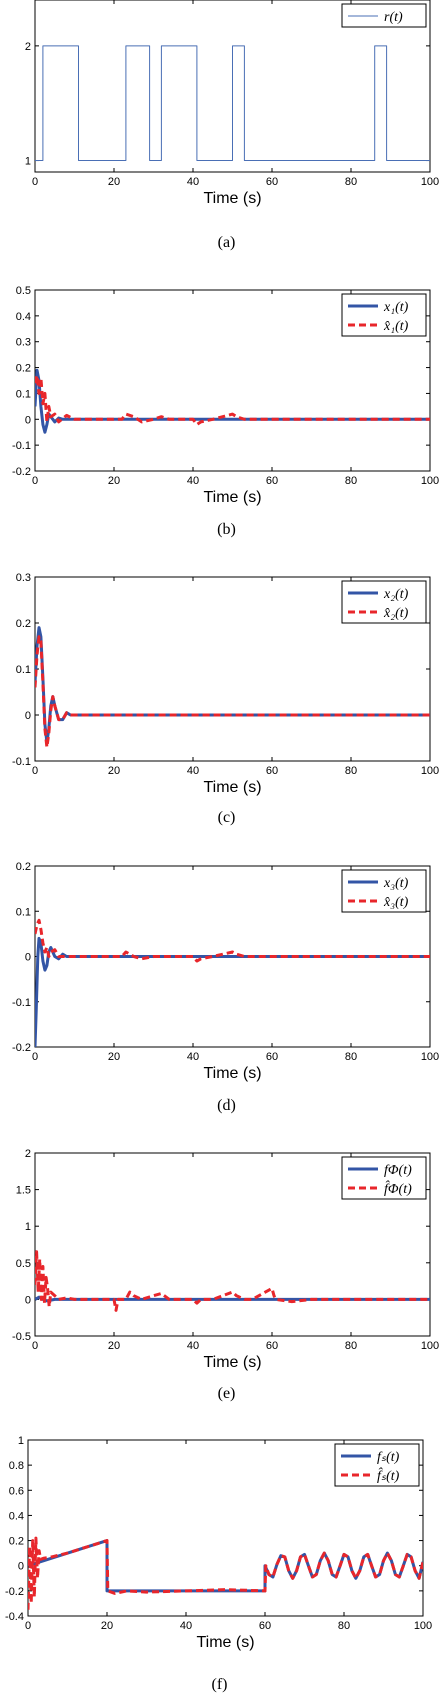 The height and width of the screenshot is (1697, 439). What do you see at coordinates (227, 1393) in the screenshot?
I see `panel-caption: (e)` at bounding box center [227, 1393].